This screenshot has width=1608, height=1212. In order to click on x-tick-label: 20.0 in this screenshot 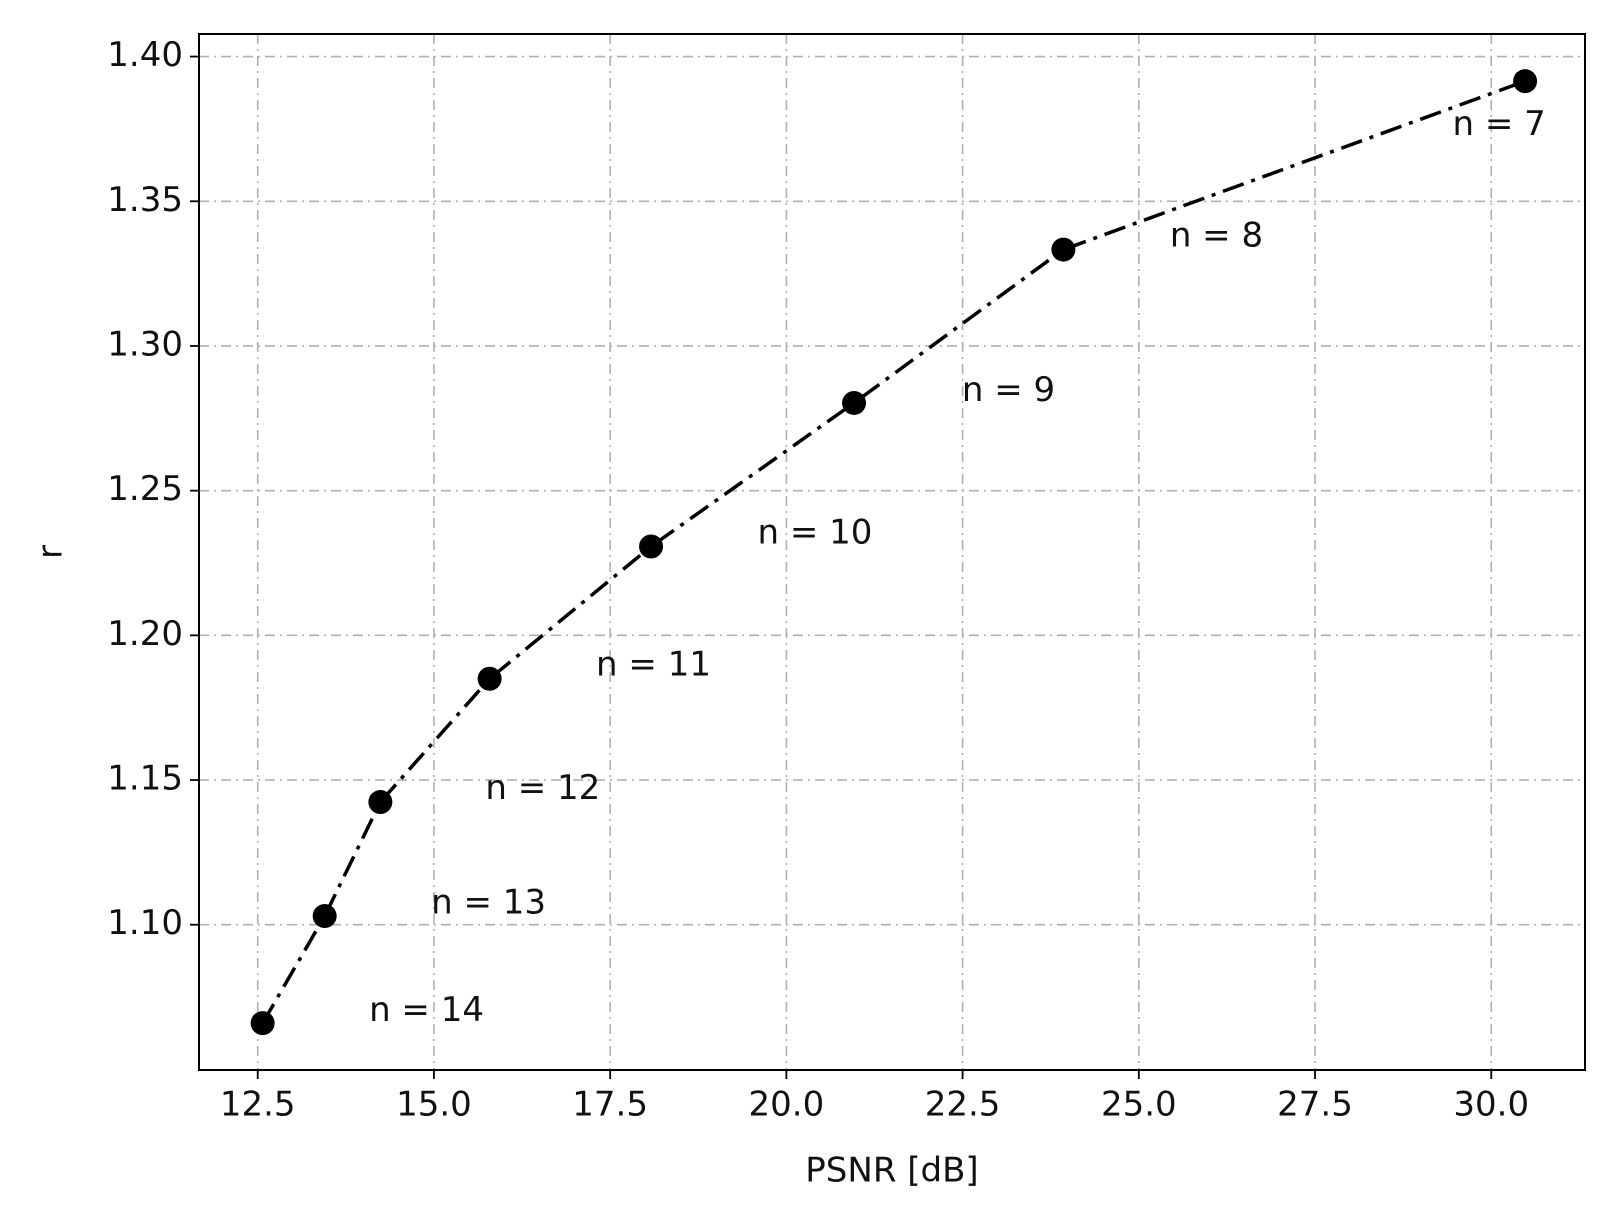, I will do `click(787, 1105)`.